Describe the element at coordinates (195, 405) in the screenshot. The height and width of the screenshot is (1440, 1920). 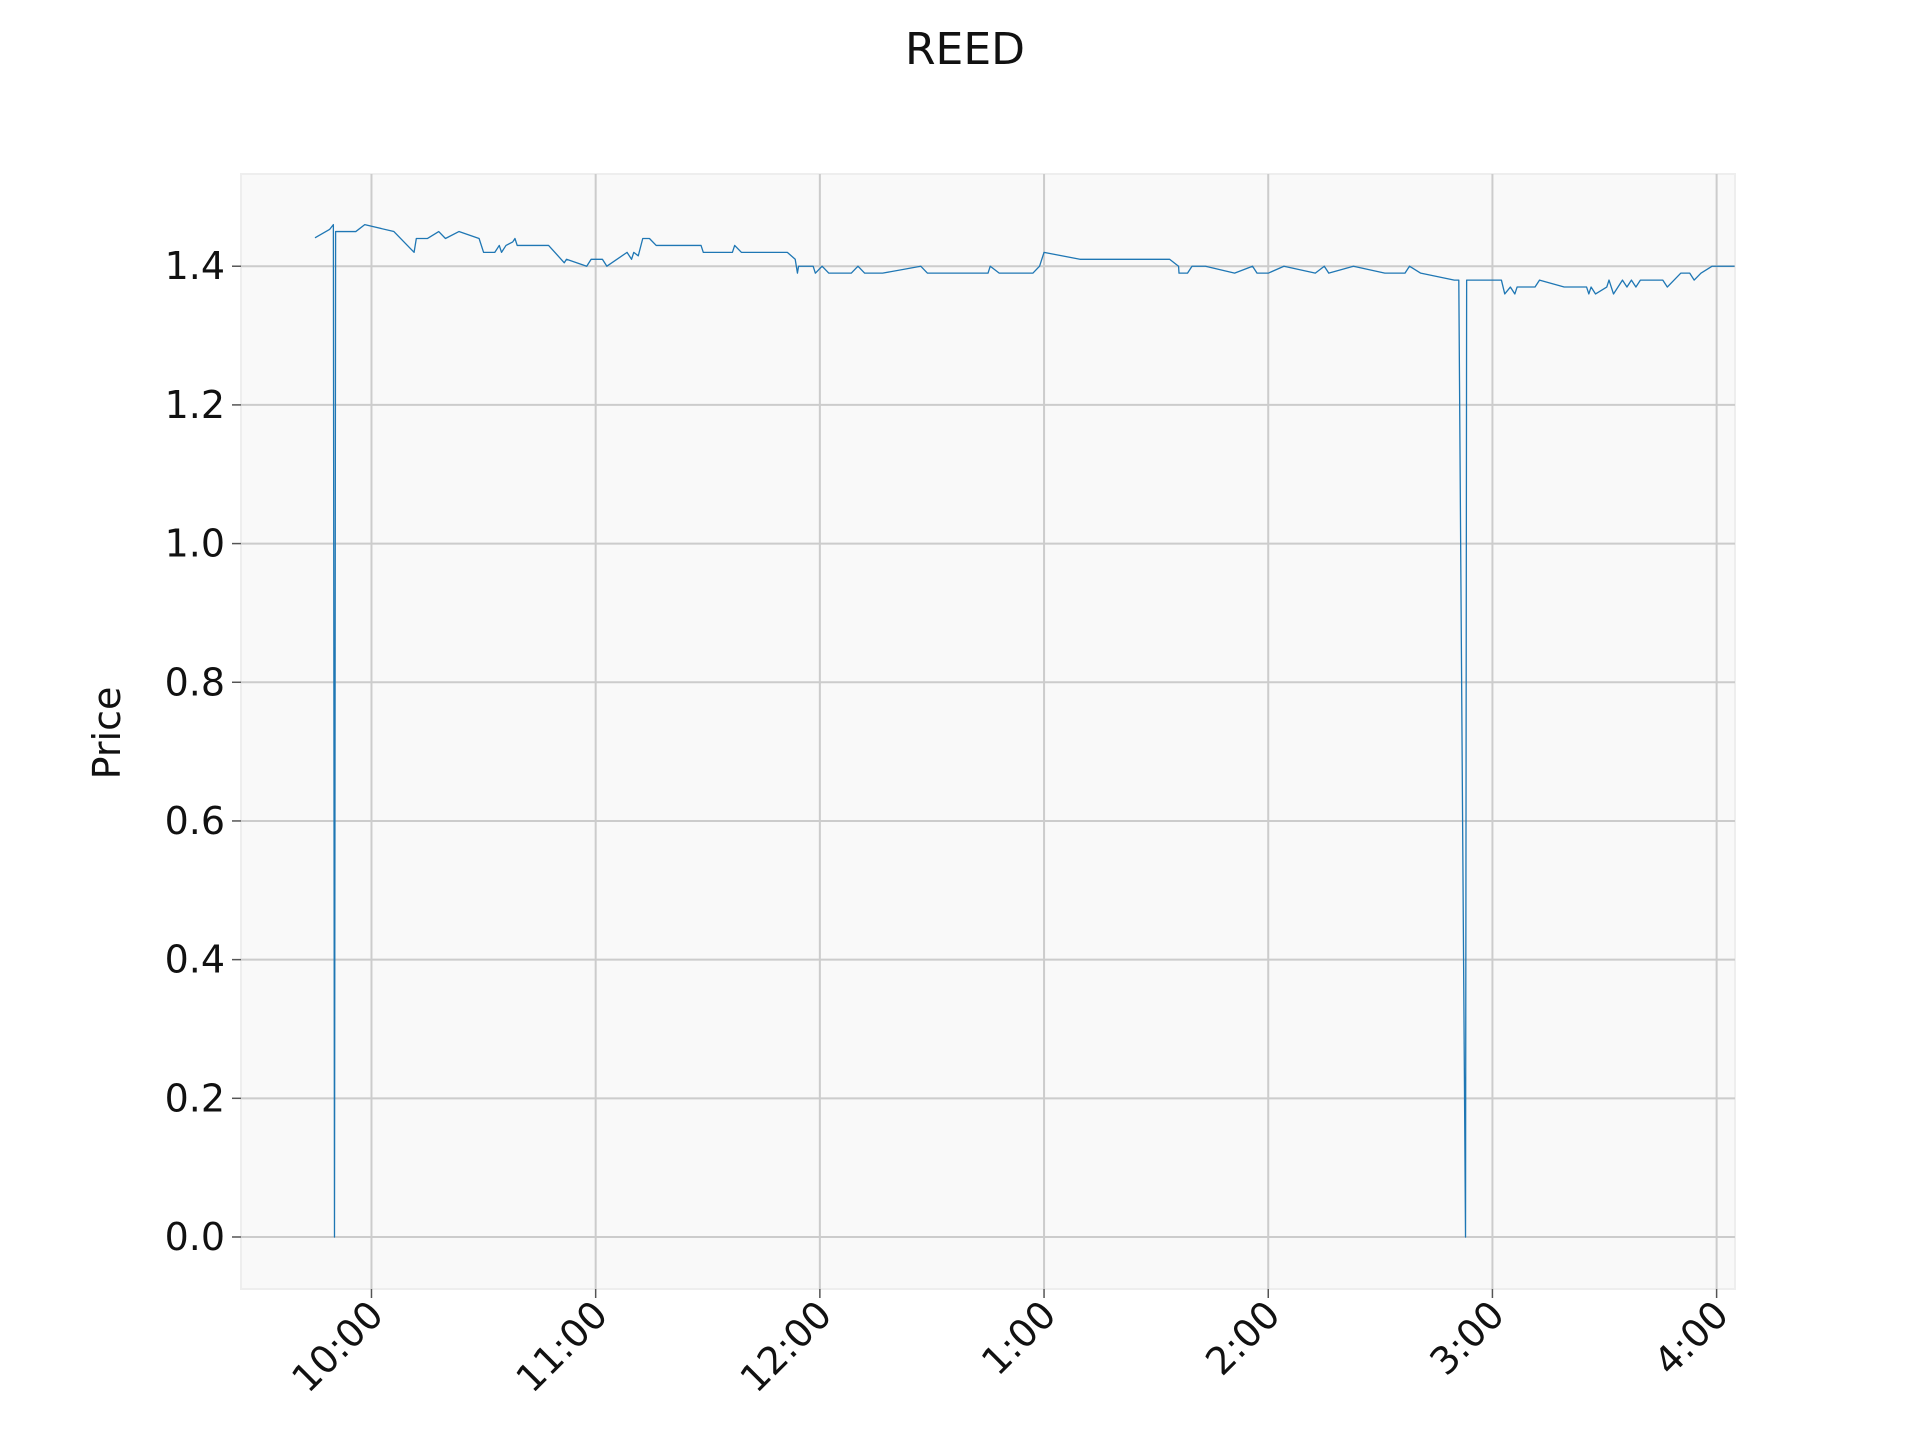
I see `y-tick-label: 1.2` at that location.